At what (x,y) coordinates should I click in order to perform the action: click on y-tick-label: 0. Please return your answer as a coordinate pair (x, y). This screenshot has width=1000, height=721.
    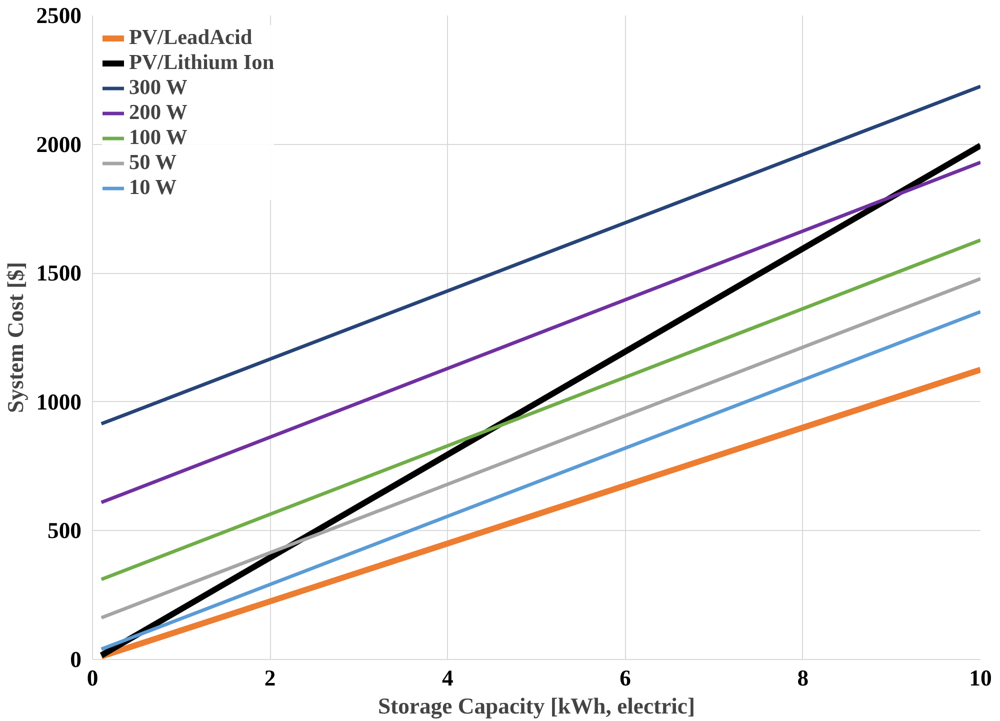
    Looking at the image, I should click on (76, 659).